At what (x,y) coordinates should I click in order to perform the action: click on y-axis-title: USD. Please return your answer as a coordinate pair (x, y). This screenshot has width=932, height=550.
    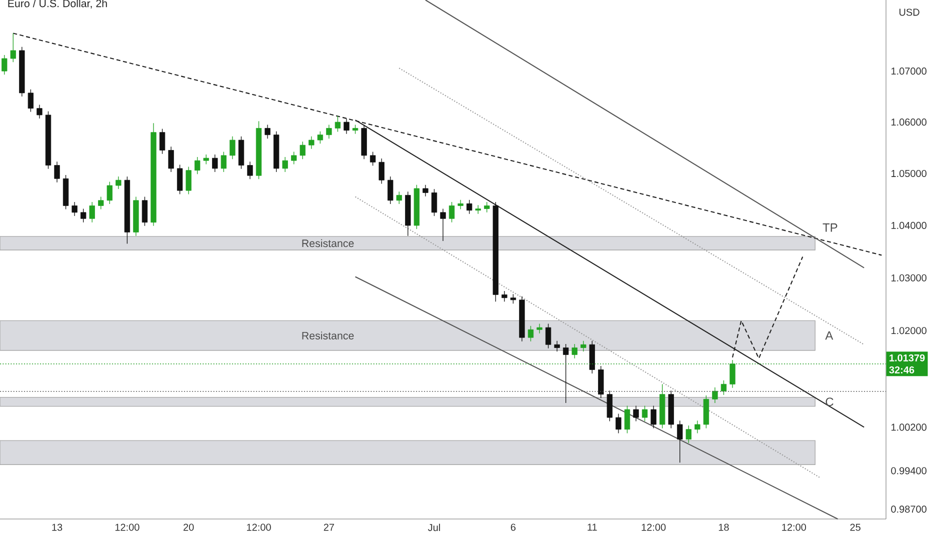
    Looking at the image, I should click on (909, 12).